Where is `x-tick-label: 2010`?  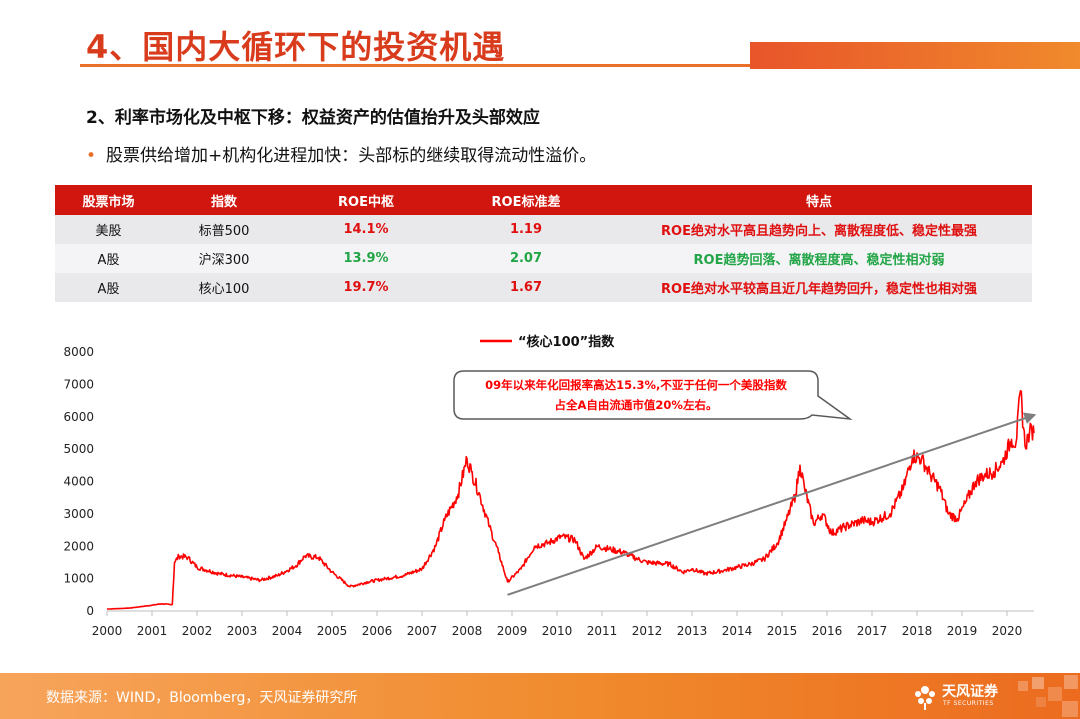
x-tick-label: 2010 is located at coordinates (557, 631).